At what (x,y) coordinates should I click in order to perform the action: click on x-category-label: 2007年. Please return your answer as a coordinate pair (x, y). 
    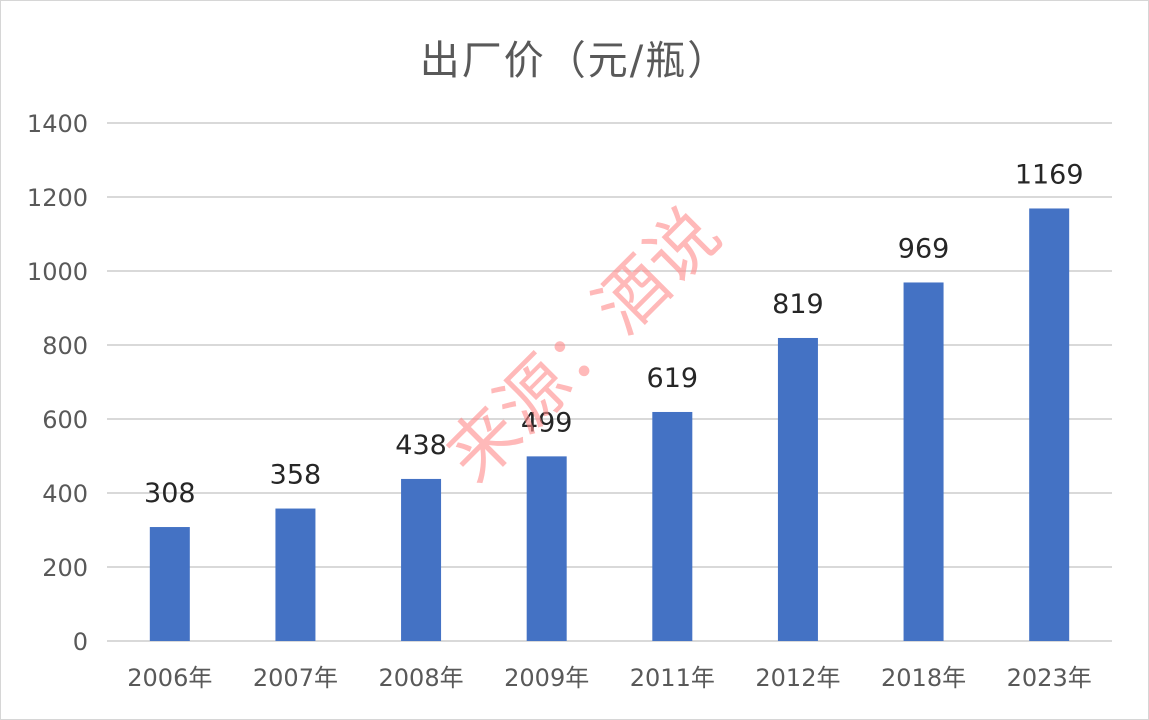
    Looking at the image, I should click on (295, 678).